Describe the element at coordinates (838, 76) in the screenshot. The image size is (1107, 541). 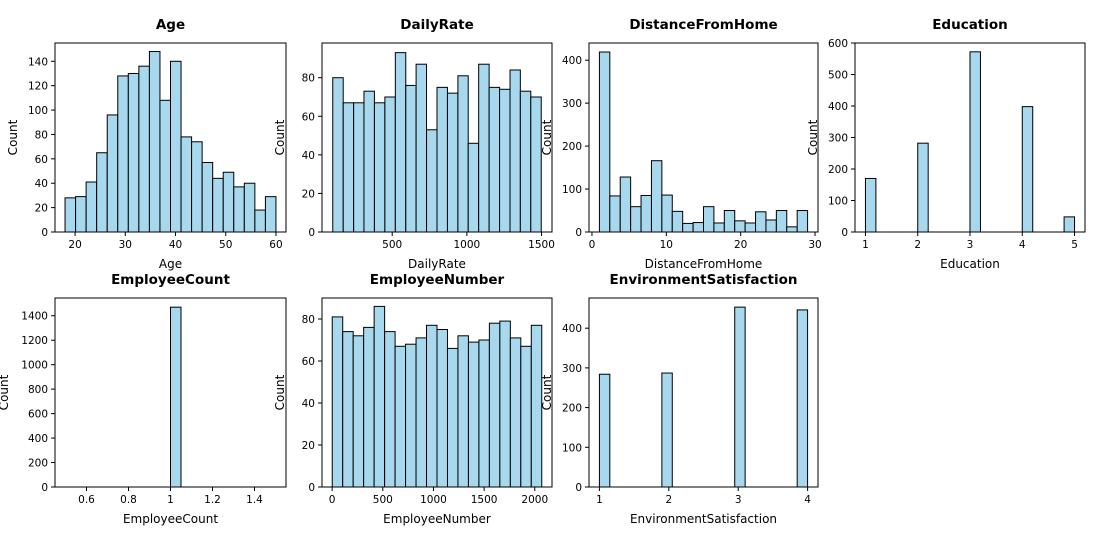
I see `y-tick-label: 500` at that location.